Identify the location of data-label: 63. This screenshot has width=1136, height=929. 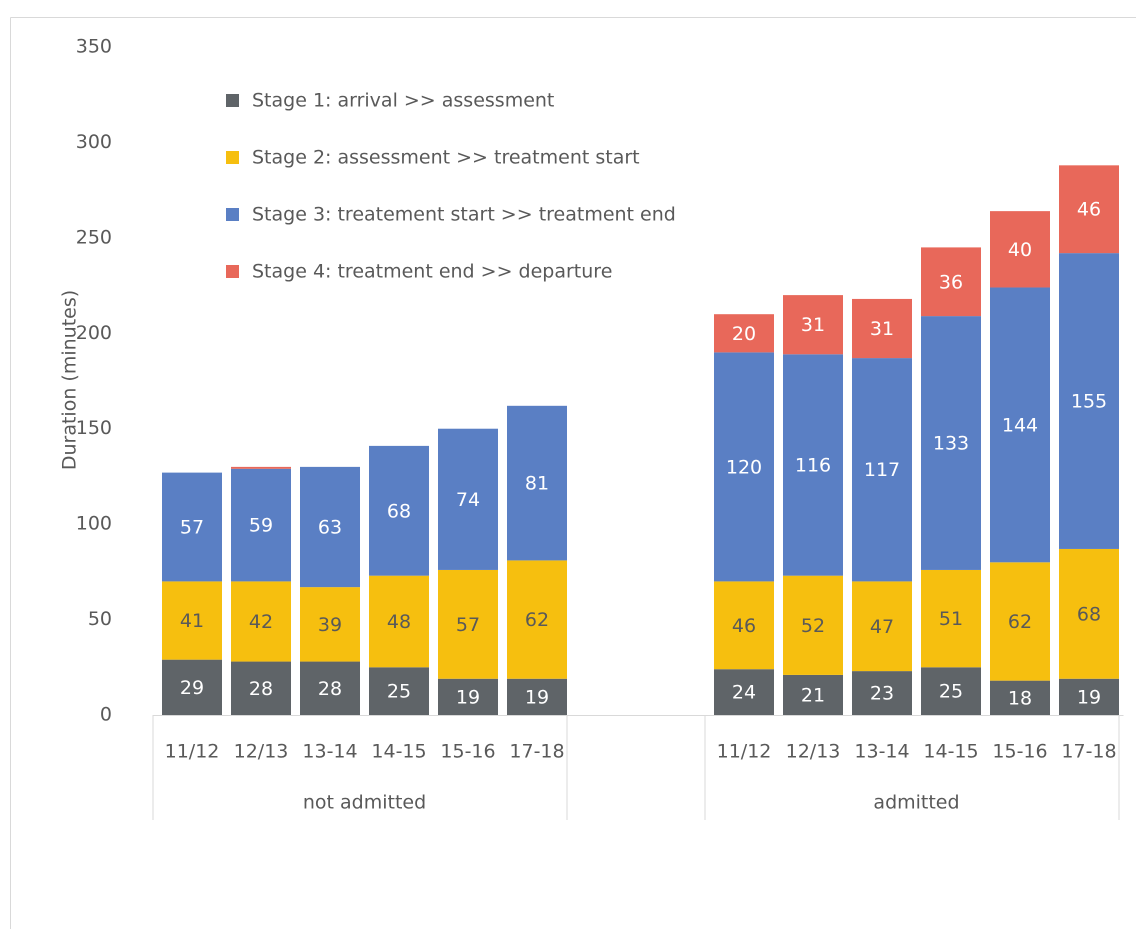
(330, 528).